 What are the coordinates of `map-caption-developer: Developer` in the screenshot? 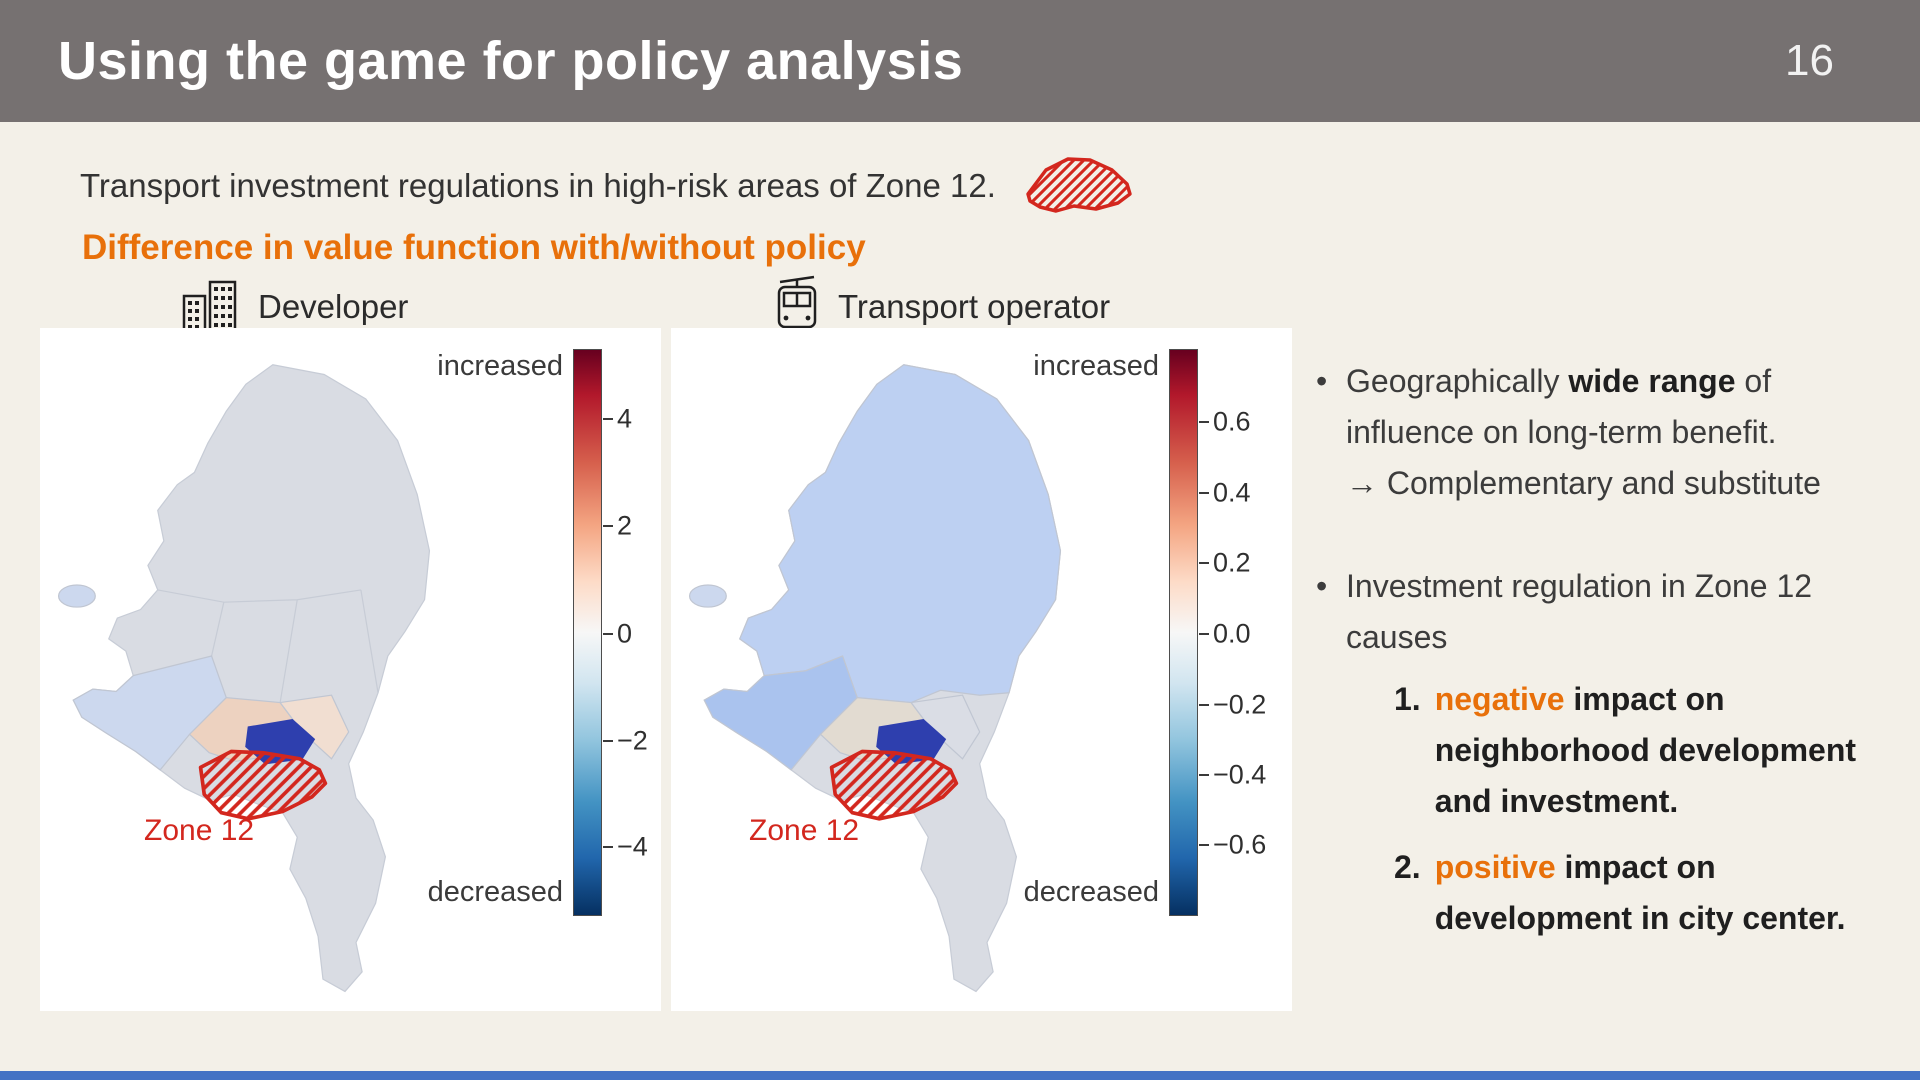 It's located at (293, 307).